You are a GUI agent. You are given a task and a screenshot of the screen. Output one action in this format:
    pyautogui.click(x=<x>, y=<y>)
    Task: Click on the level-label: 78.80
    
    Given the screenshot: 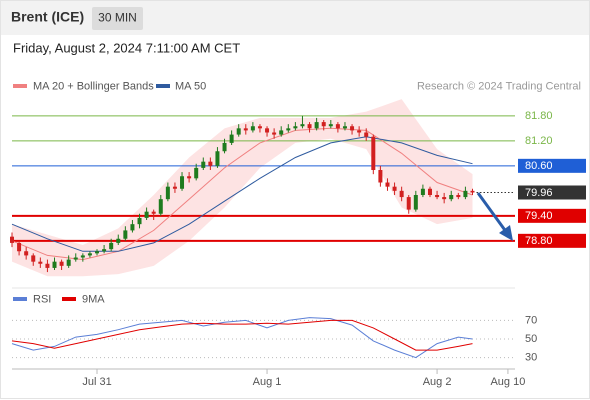 What is the action you would take?
    pyautogui.click(x=539, y=241)
    